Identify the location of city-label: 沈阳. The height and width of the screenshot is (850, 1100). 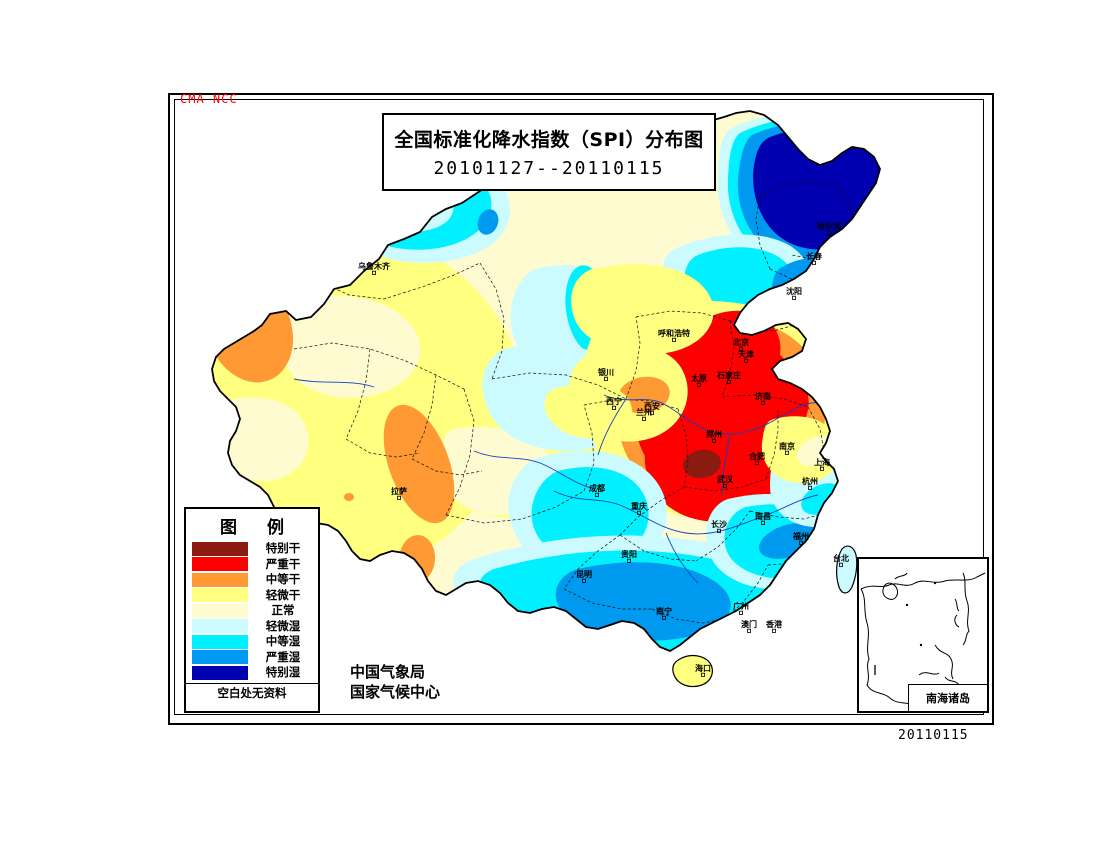
(794, 291).